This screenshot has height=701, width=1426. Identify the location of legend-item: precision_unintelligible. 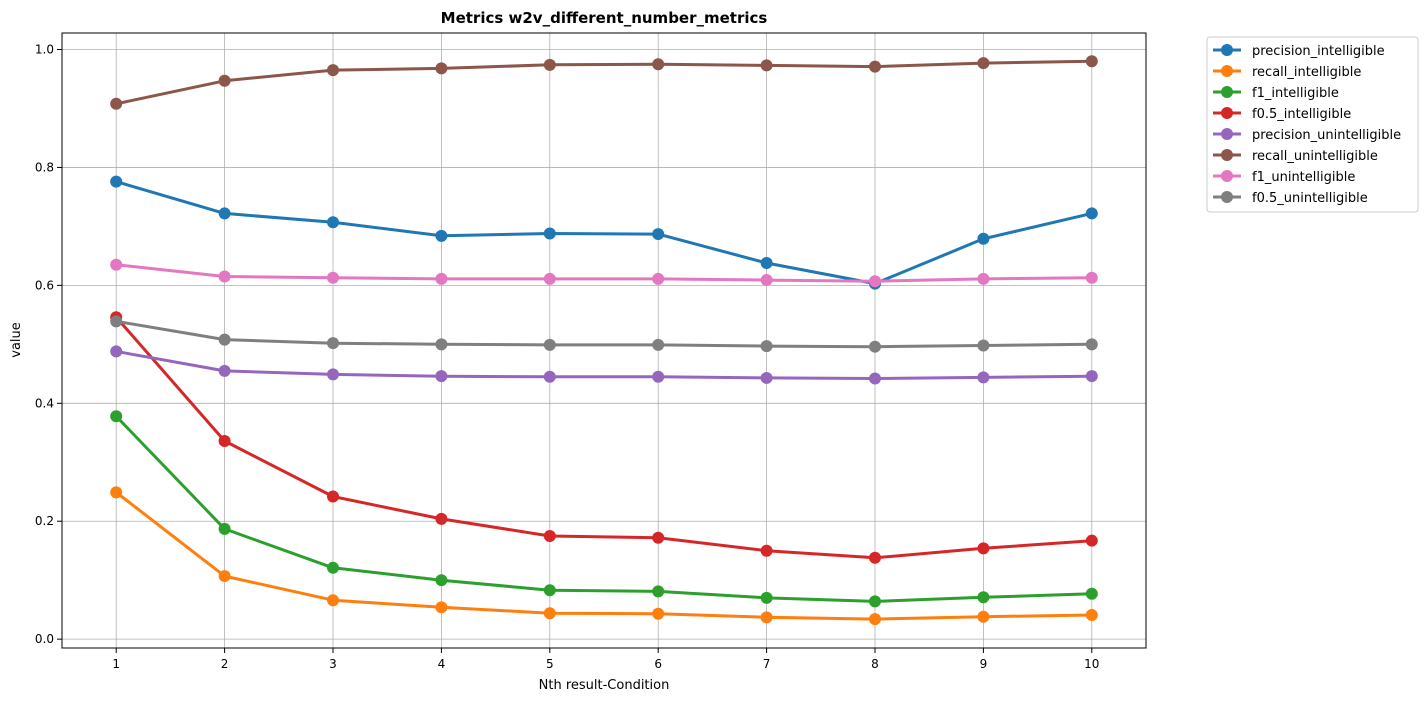
(1307, 135).